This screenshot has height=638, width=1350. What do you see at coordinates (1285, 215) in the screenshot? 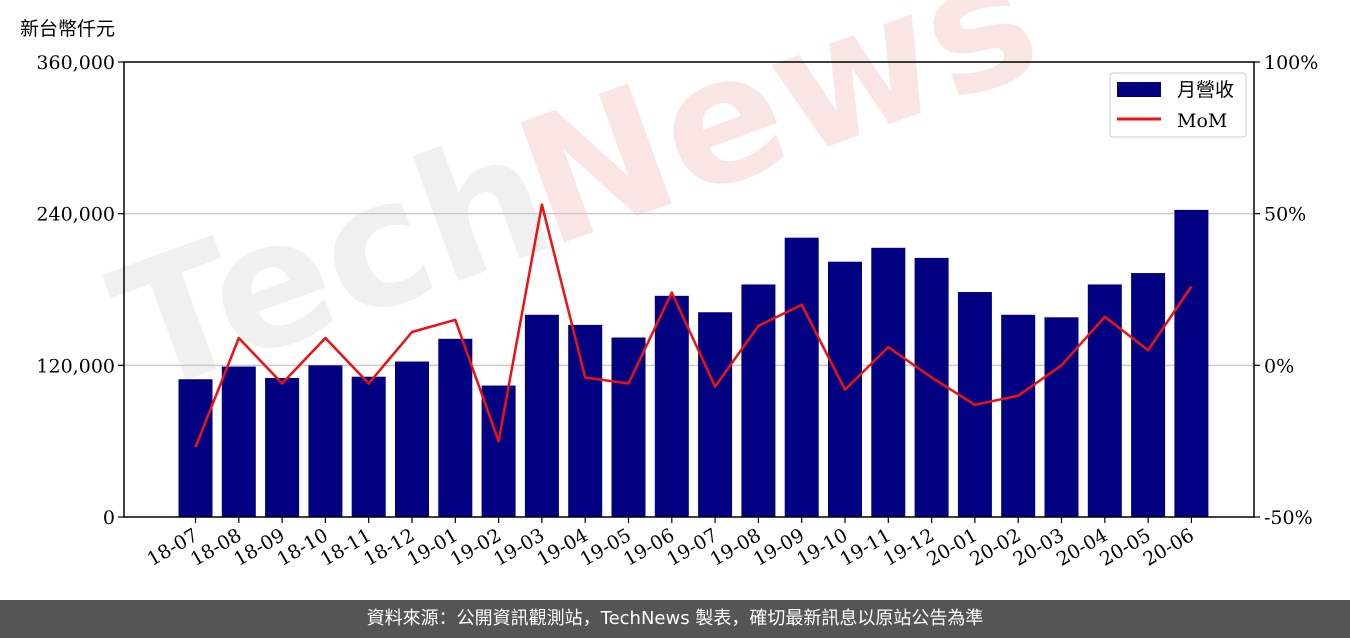
I see `right-tick-label: 50%` at bounding box center [1285, 215].